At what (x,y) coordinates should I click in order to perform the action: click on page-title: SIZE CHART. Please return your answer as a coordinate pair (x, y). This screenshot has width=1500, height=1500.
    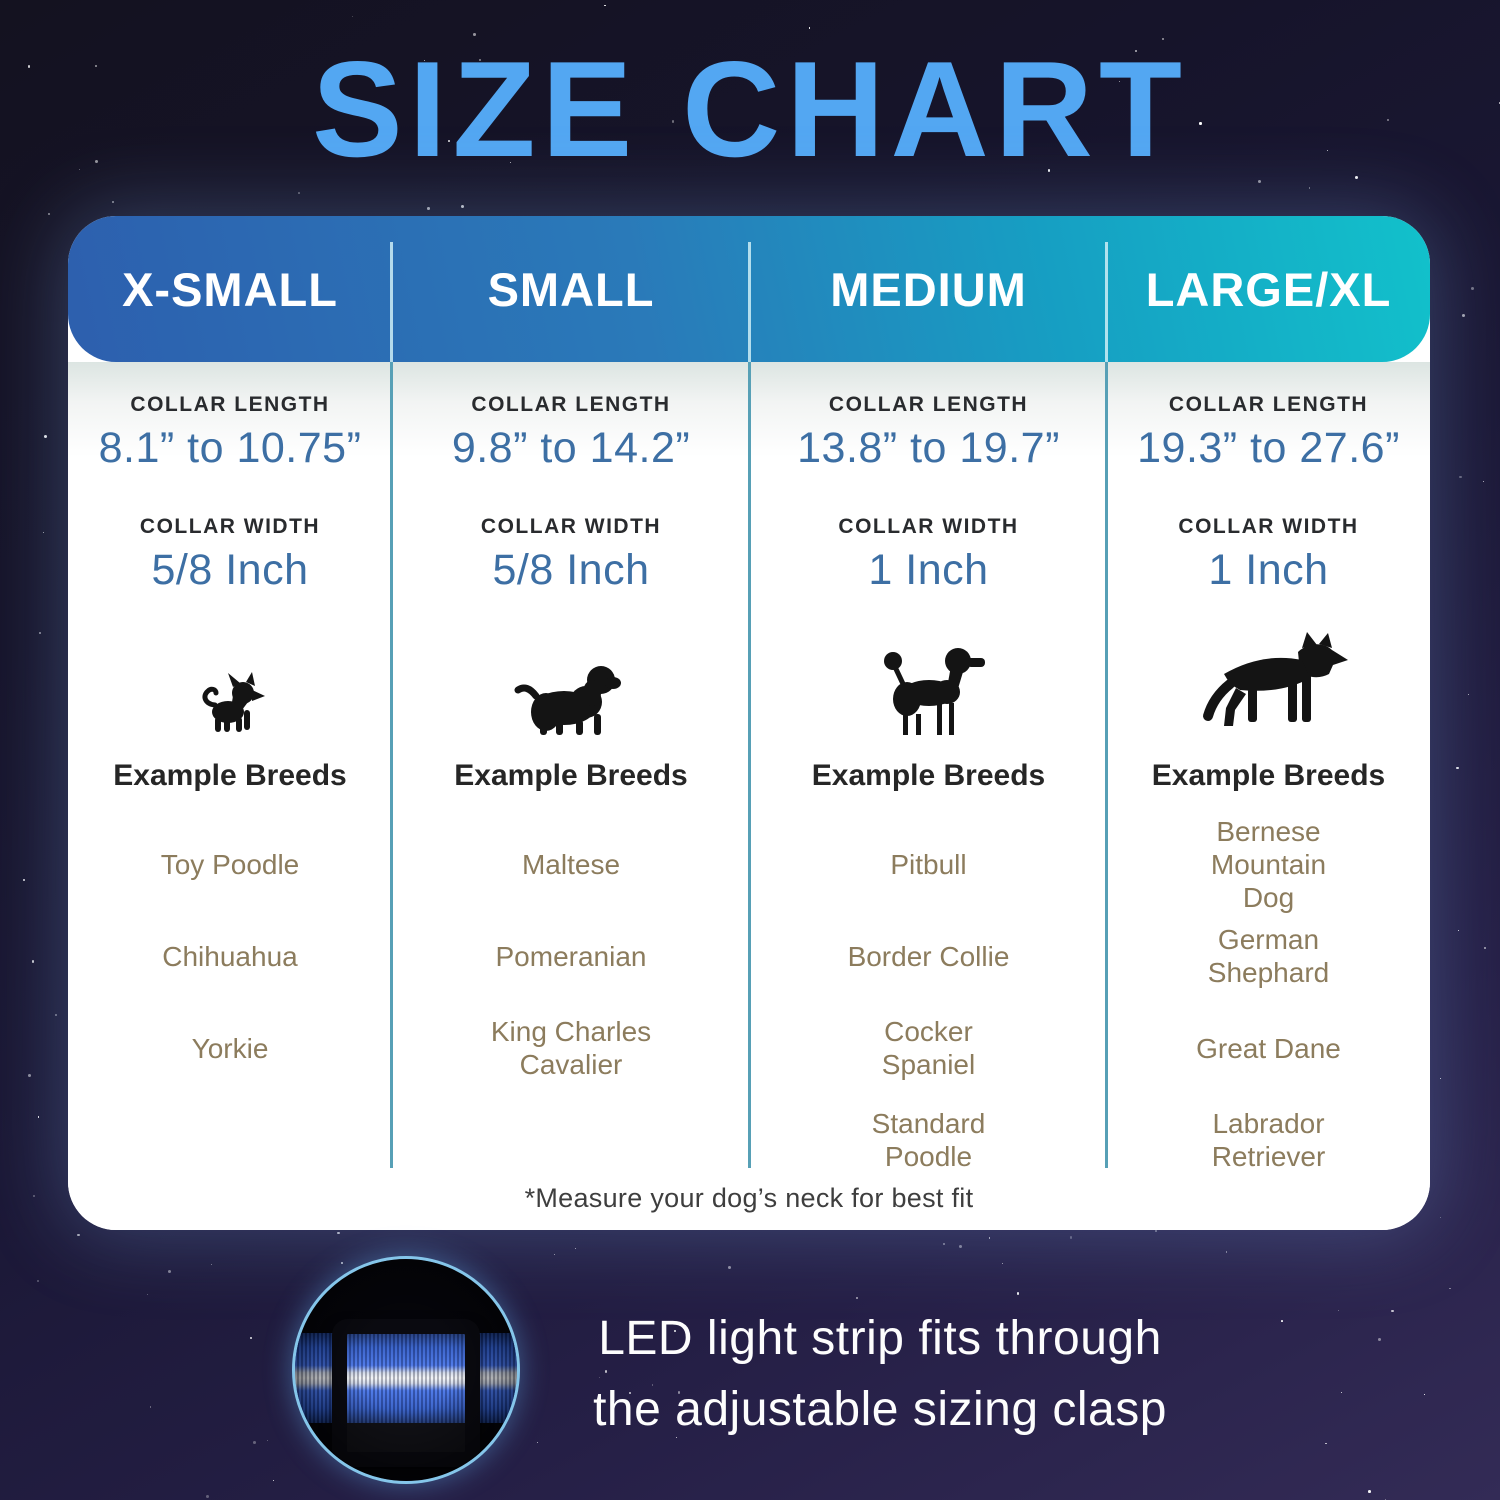
    Looking at the image, I should click on (750, 109).